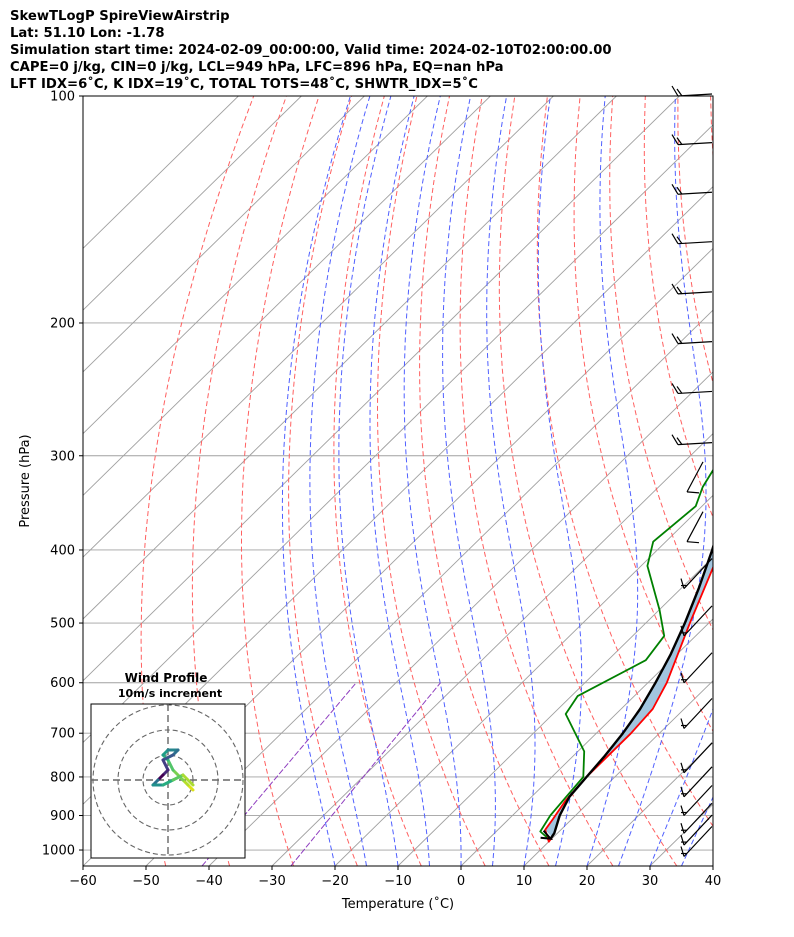 This screenshot has height=937, width=794. I want to click on temperature-line, so click(628, 704).